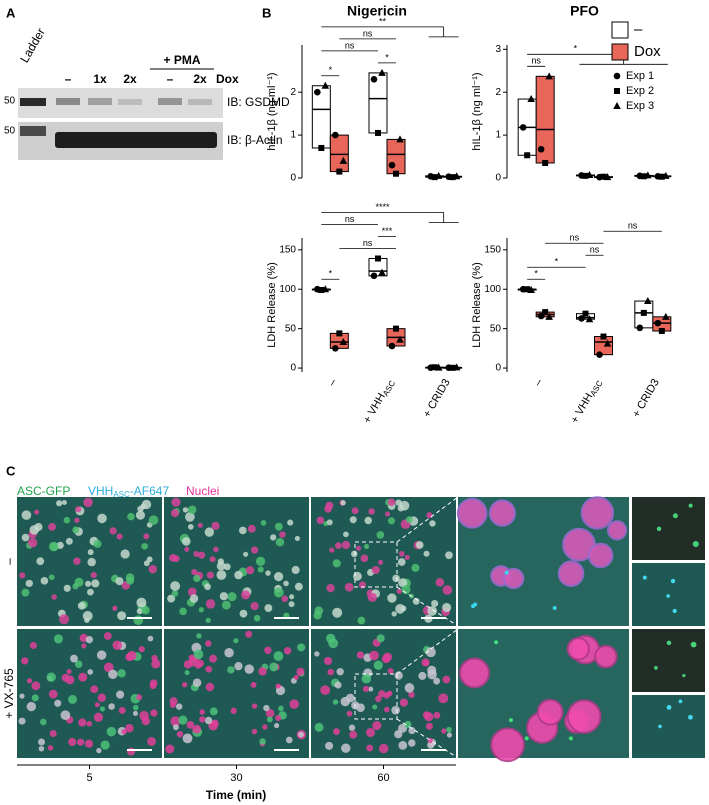 The height and width of the screenshot is (805, 709). What do you see at coordinates (617, 91) in the screenshot?
I see `legend-marker` at bounding box center [617, 91].